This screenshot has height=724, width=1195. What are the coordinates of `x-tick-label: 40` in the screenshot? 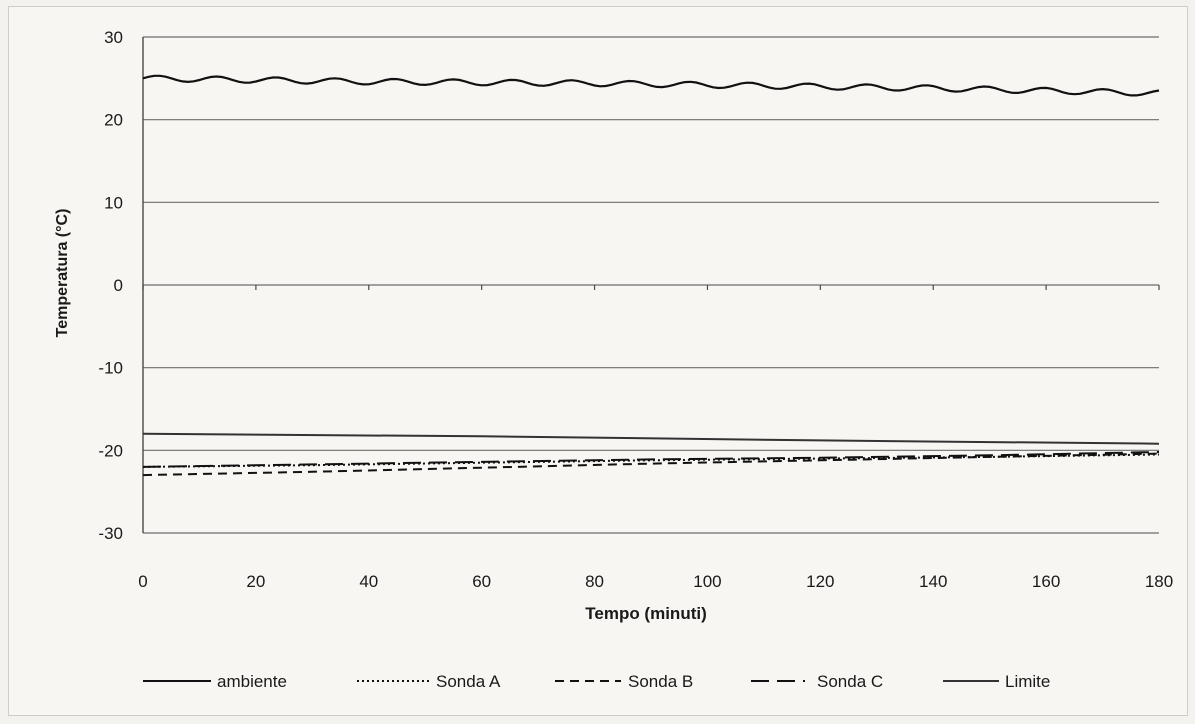 It's located at (368, 581).